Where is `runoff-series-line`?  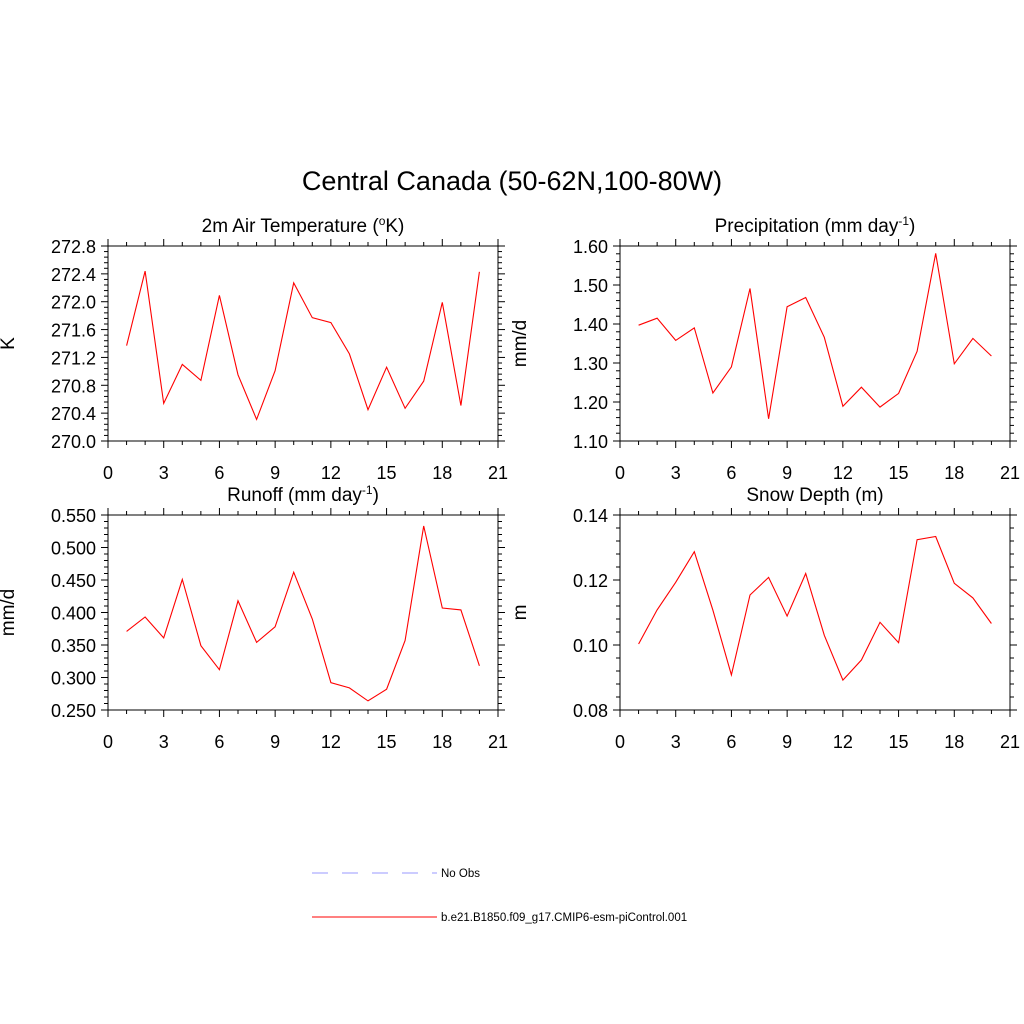 runoff-series-line is located at coordinates (303, 613).